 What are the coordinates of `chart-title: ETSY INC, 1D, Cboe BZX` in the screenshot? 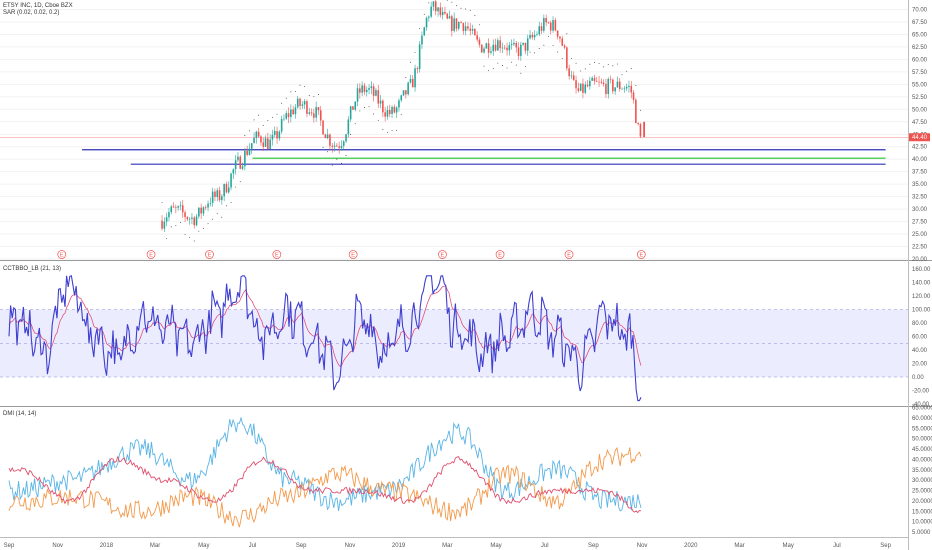 It's located at (38, 6).